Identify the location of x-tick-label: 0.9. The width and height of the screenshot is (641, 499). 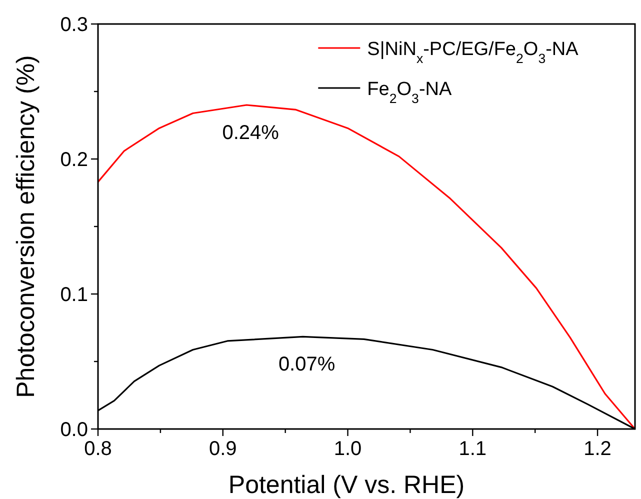
(222, 449).